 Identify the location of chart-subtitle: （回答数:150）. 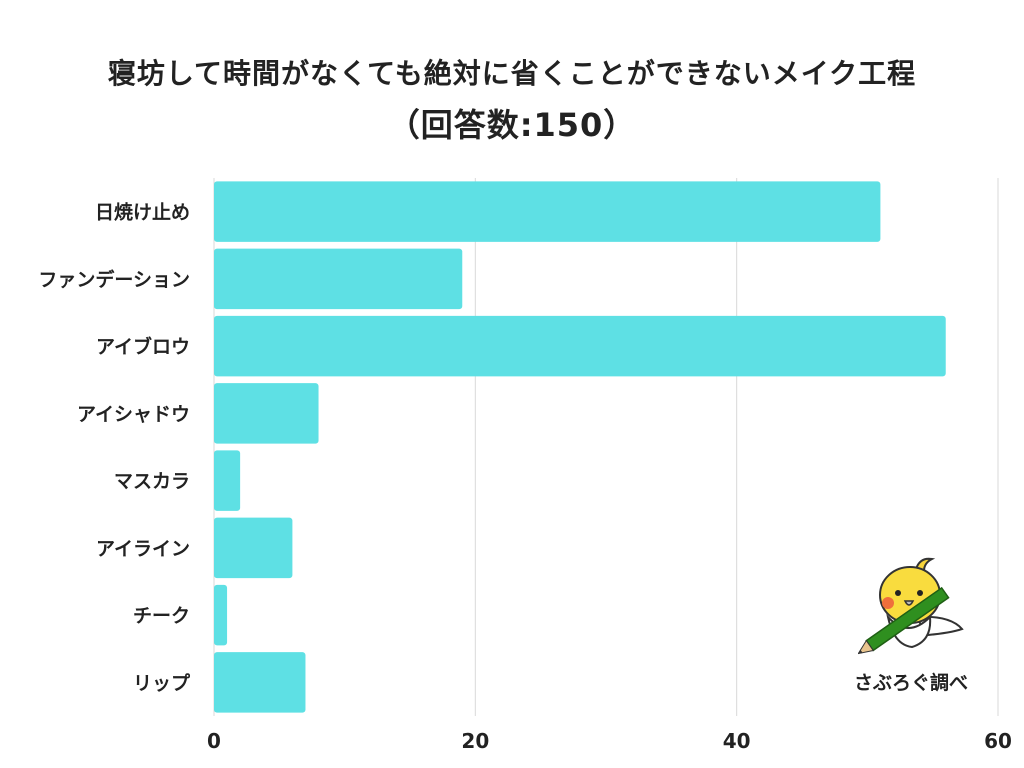
(512, 125).